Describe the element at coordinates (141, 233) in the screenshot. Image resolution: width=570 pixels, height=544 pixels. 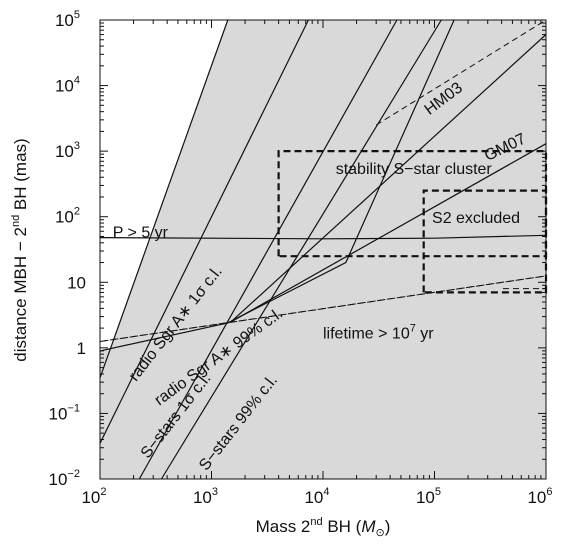
I see `annotation-p5: P > 5 yr` at that location.